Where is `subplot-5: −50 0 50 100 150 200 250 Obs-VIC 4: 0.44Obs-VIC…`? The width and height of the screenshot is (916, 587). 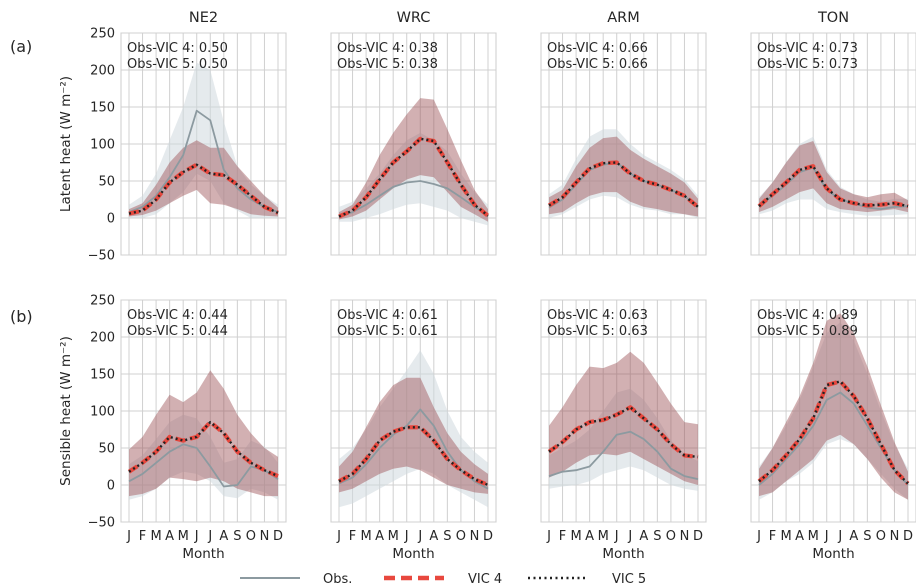
subplot-5: −50 0 50 100 150 200 250 Obs-VIC 4: 0.44Obs-VIC… is located at coordinates (148, 428).